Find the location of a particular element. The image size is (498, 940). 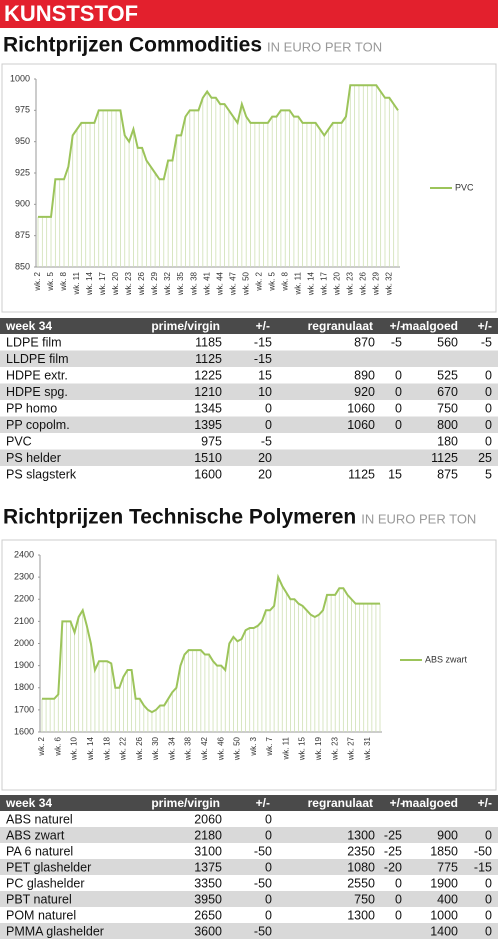

table-cell: 3350 is located at coordinates (208, 883).